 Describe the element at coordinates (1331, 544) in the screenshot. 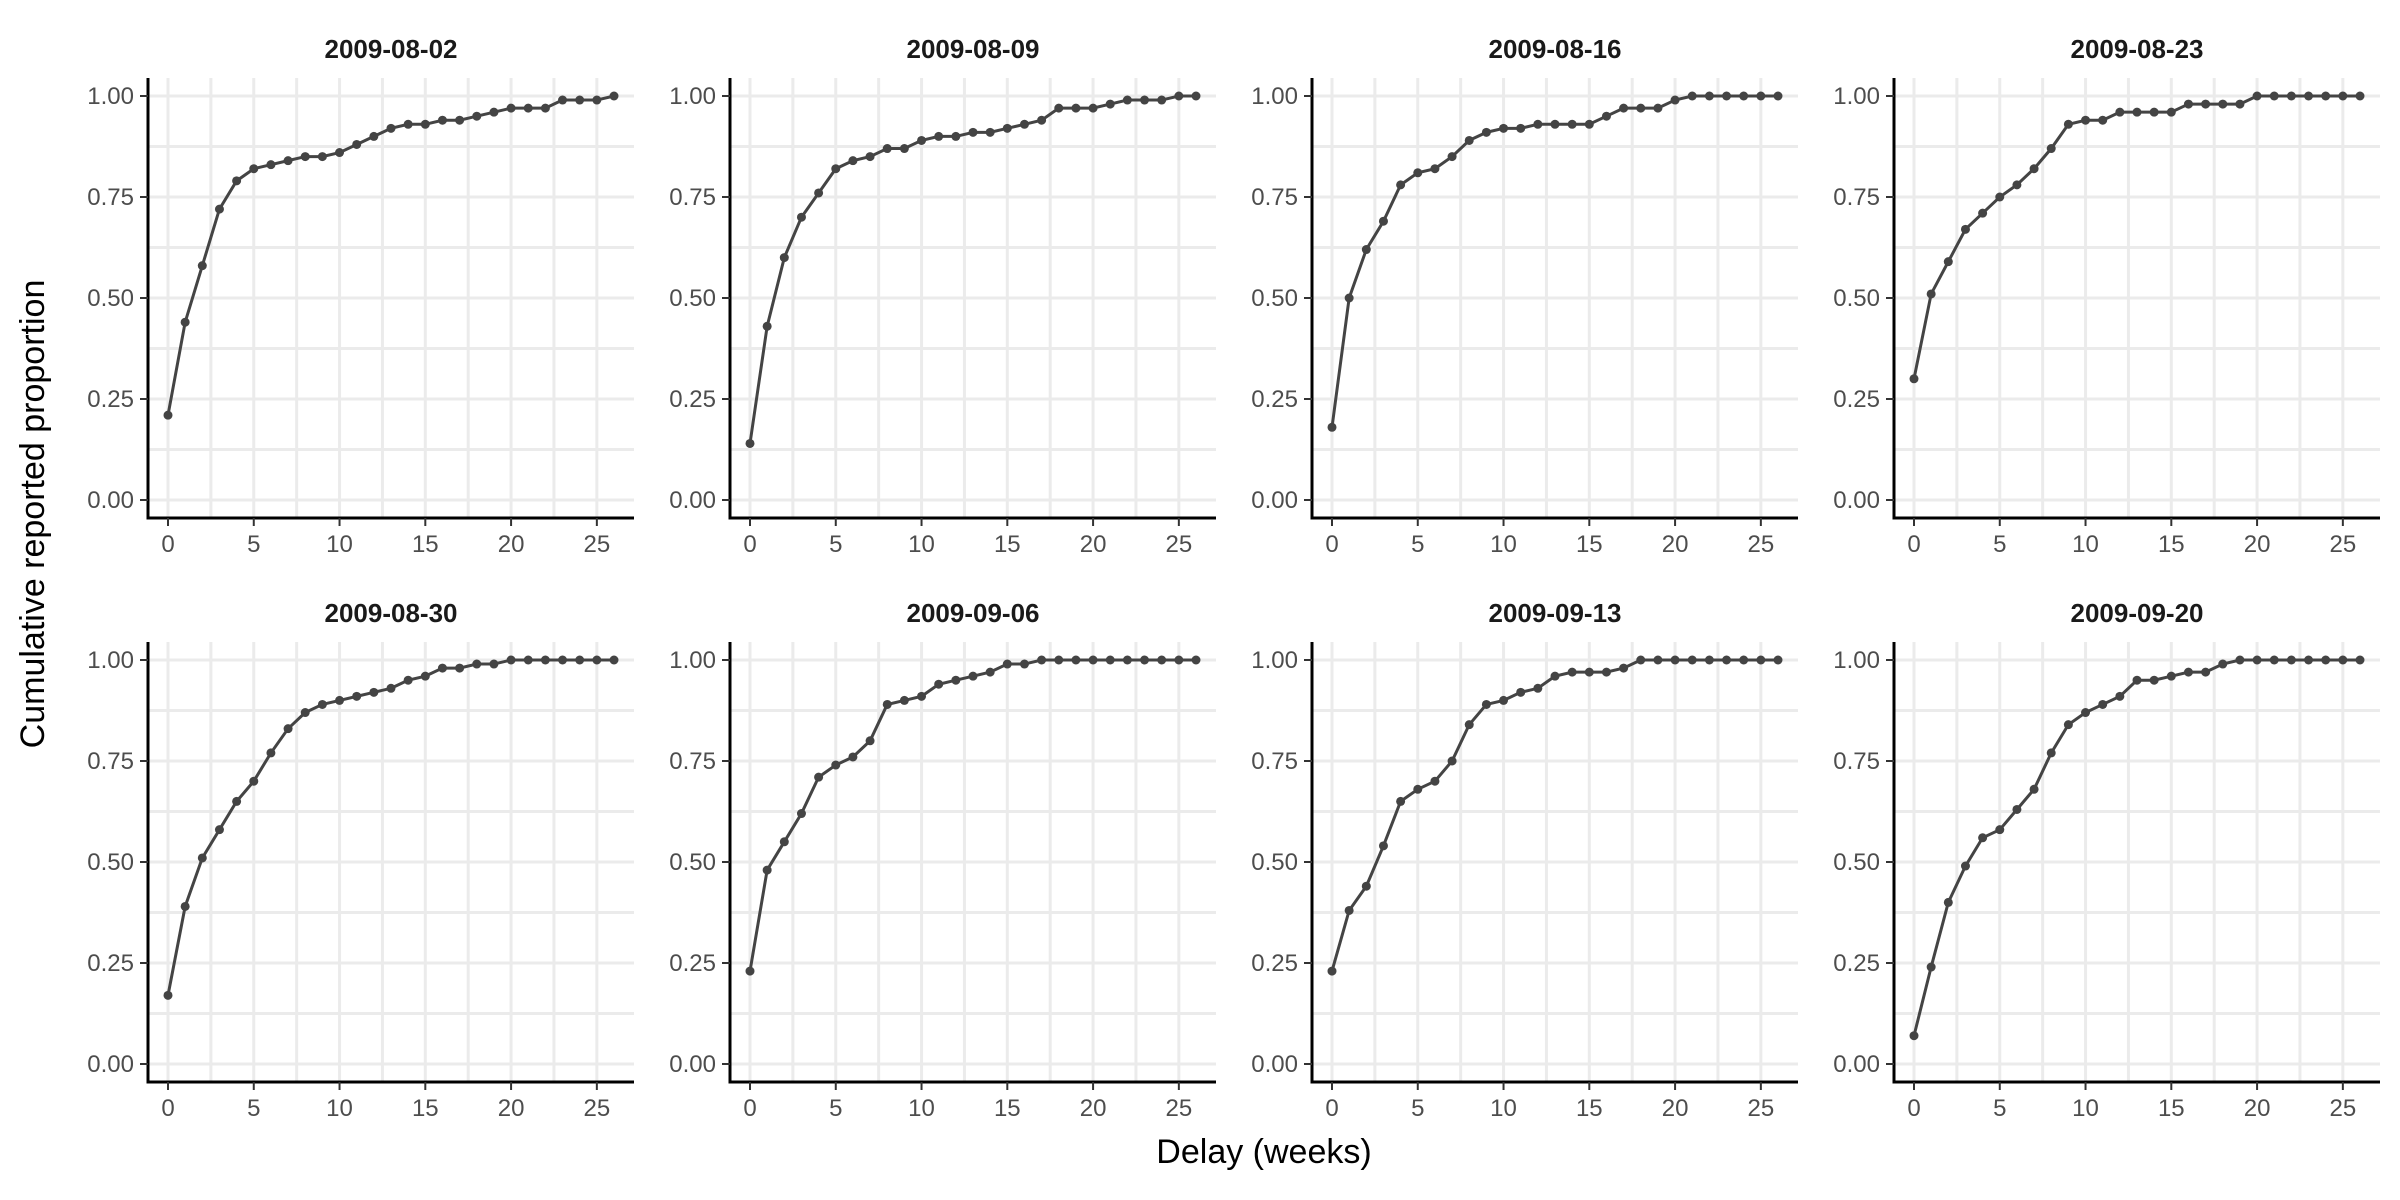

I see `x-tick-label: 0` at that location.